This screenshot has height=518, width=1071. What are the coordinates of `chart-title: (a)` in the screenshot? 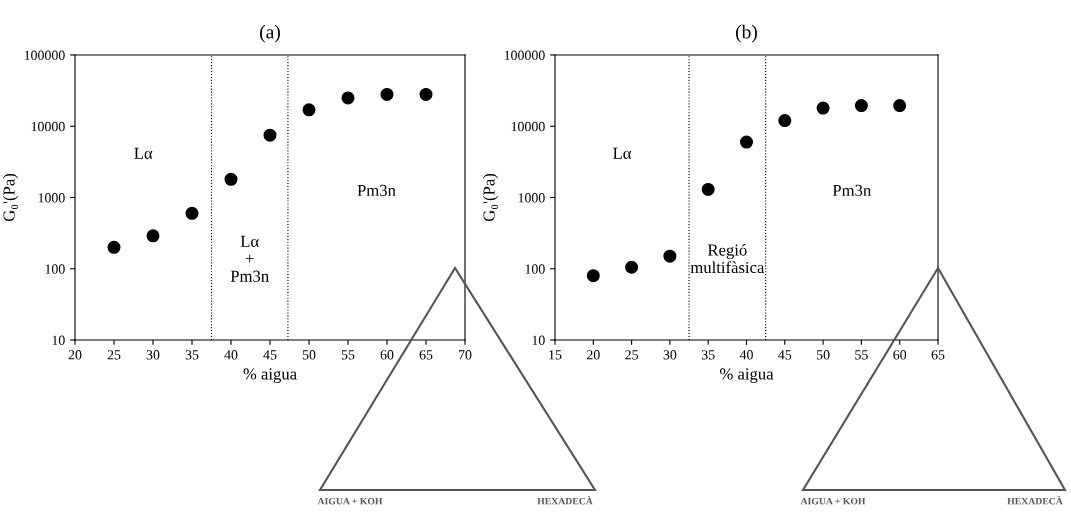 It's located at (270, 33).